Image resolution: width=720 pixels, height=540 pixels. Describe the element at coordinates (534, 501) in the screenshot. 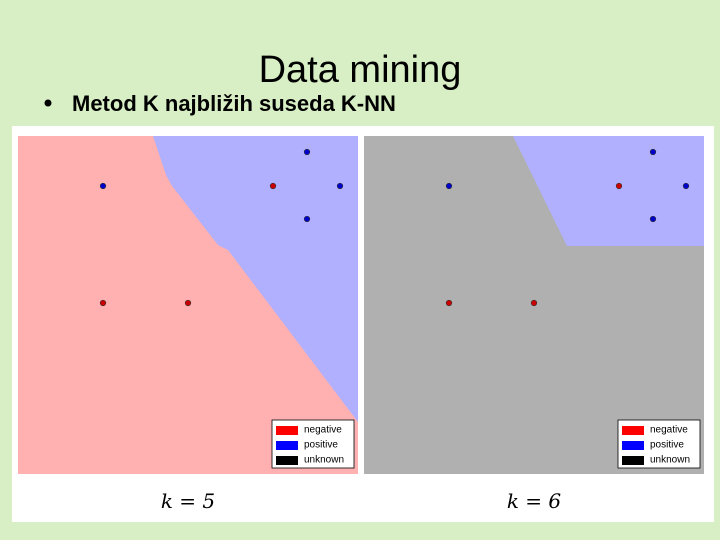

I see `panel-caption: k = 6` at that location.